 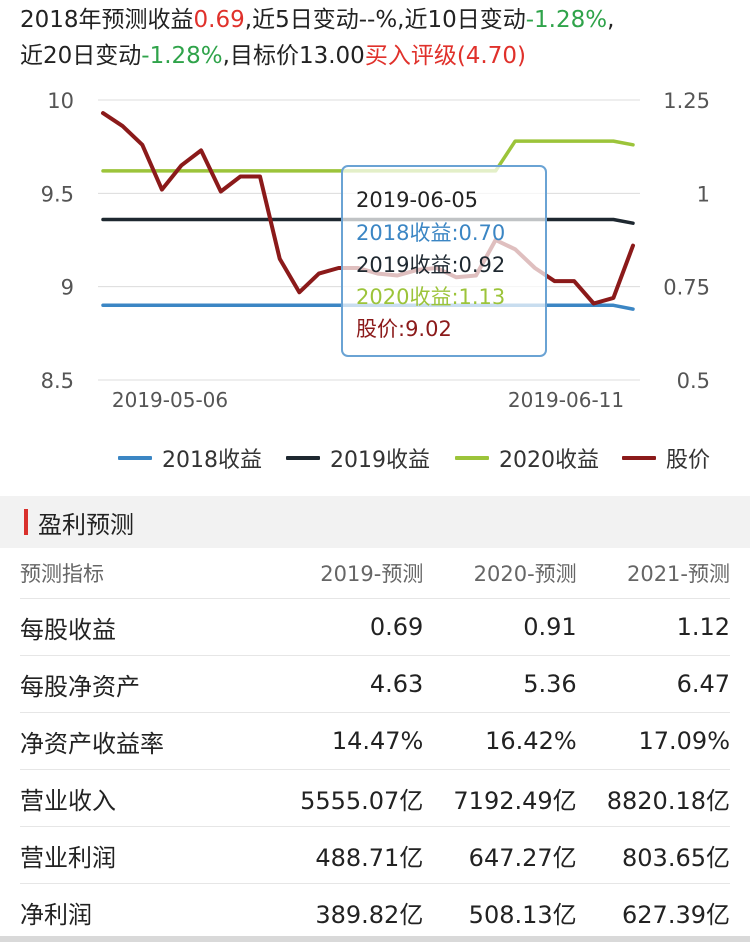 What do you see at coordinates (500, 741) in the screenshot?
I see `cell-value: 16.42%` at bounding box center [500, 741].